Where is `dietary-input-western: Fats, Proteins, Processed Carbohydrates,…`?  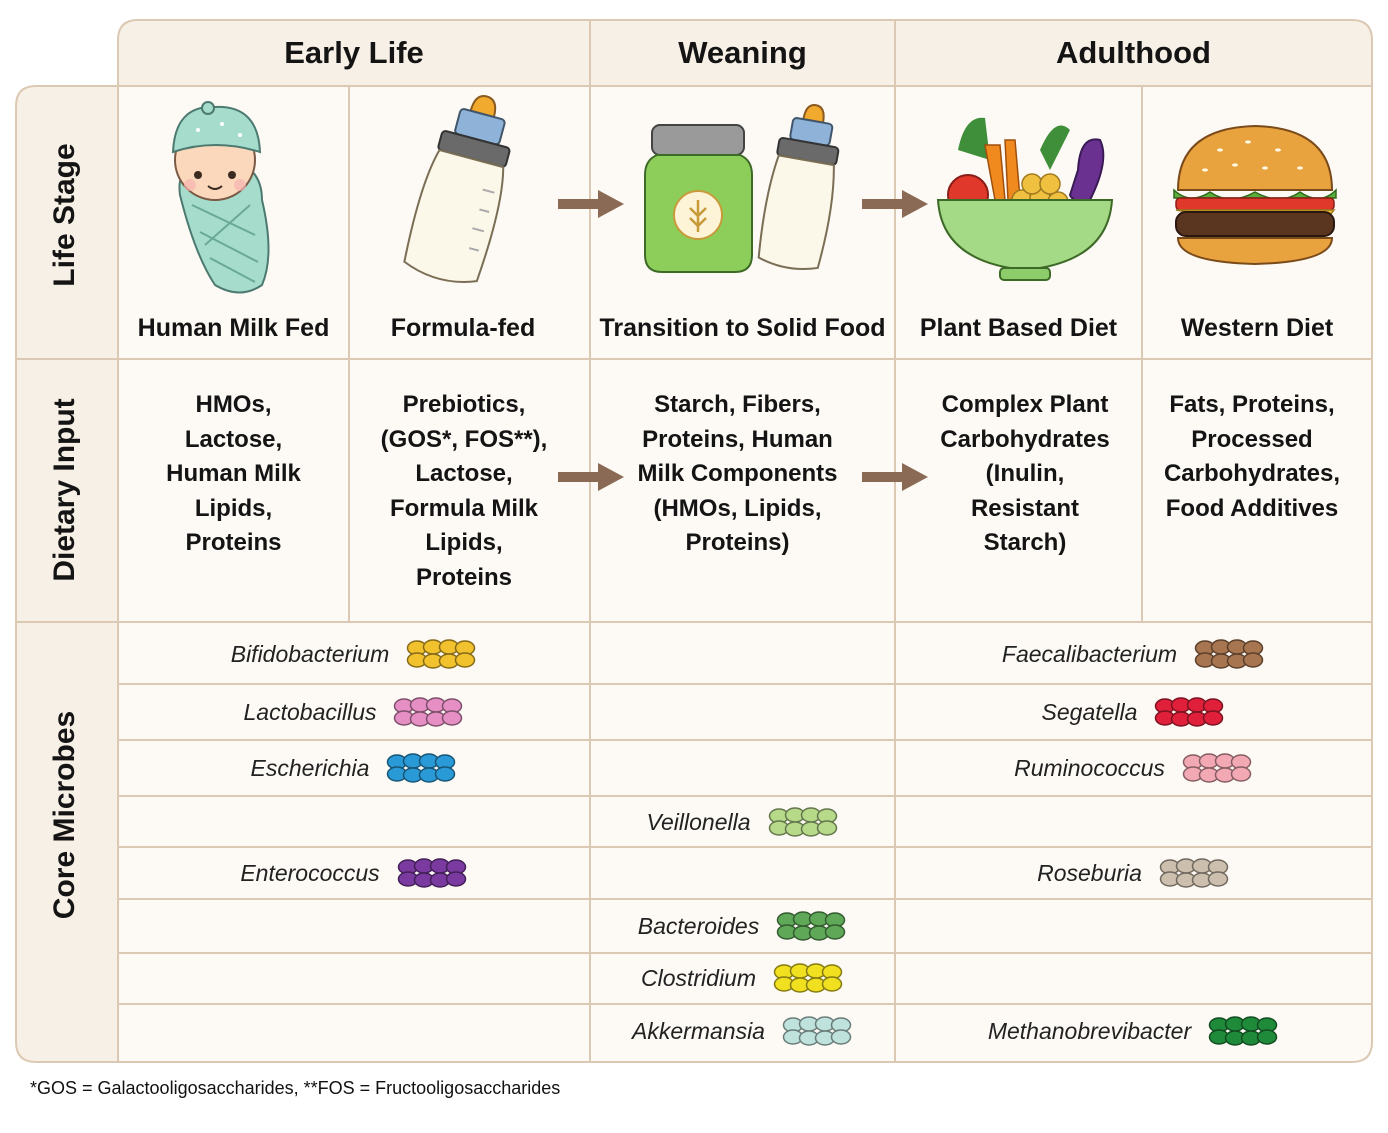
dietary-input-western: Fats, Proteins, Processed Carbohydrates,… is located at coordinates (1252, 456).